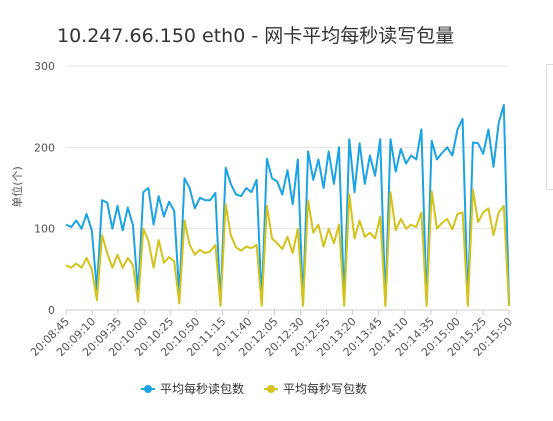  Describe the element at coordinates (51, 310) in the screenshot. I see `y-tick-label: 0` at that location.